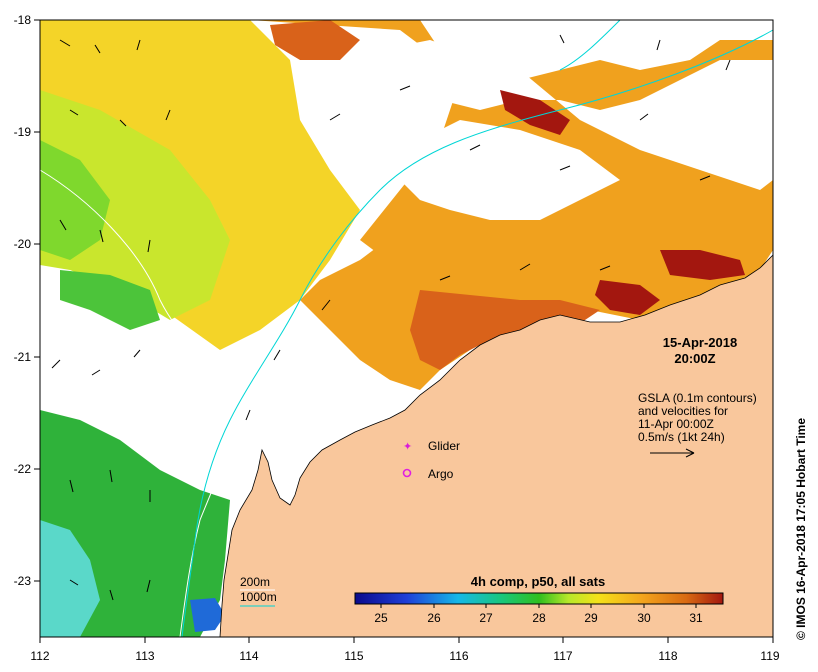  What do you see at coordinates (434, 618) in the screenshot?
I see `colorbar-tick-label: 26` at bounding box center [434, 618].